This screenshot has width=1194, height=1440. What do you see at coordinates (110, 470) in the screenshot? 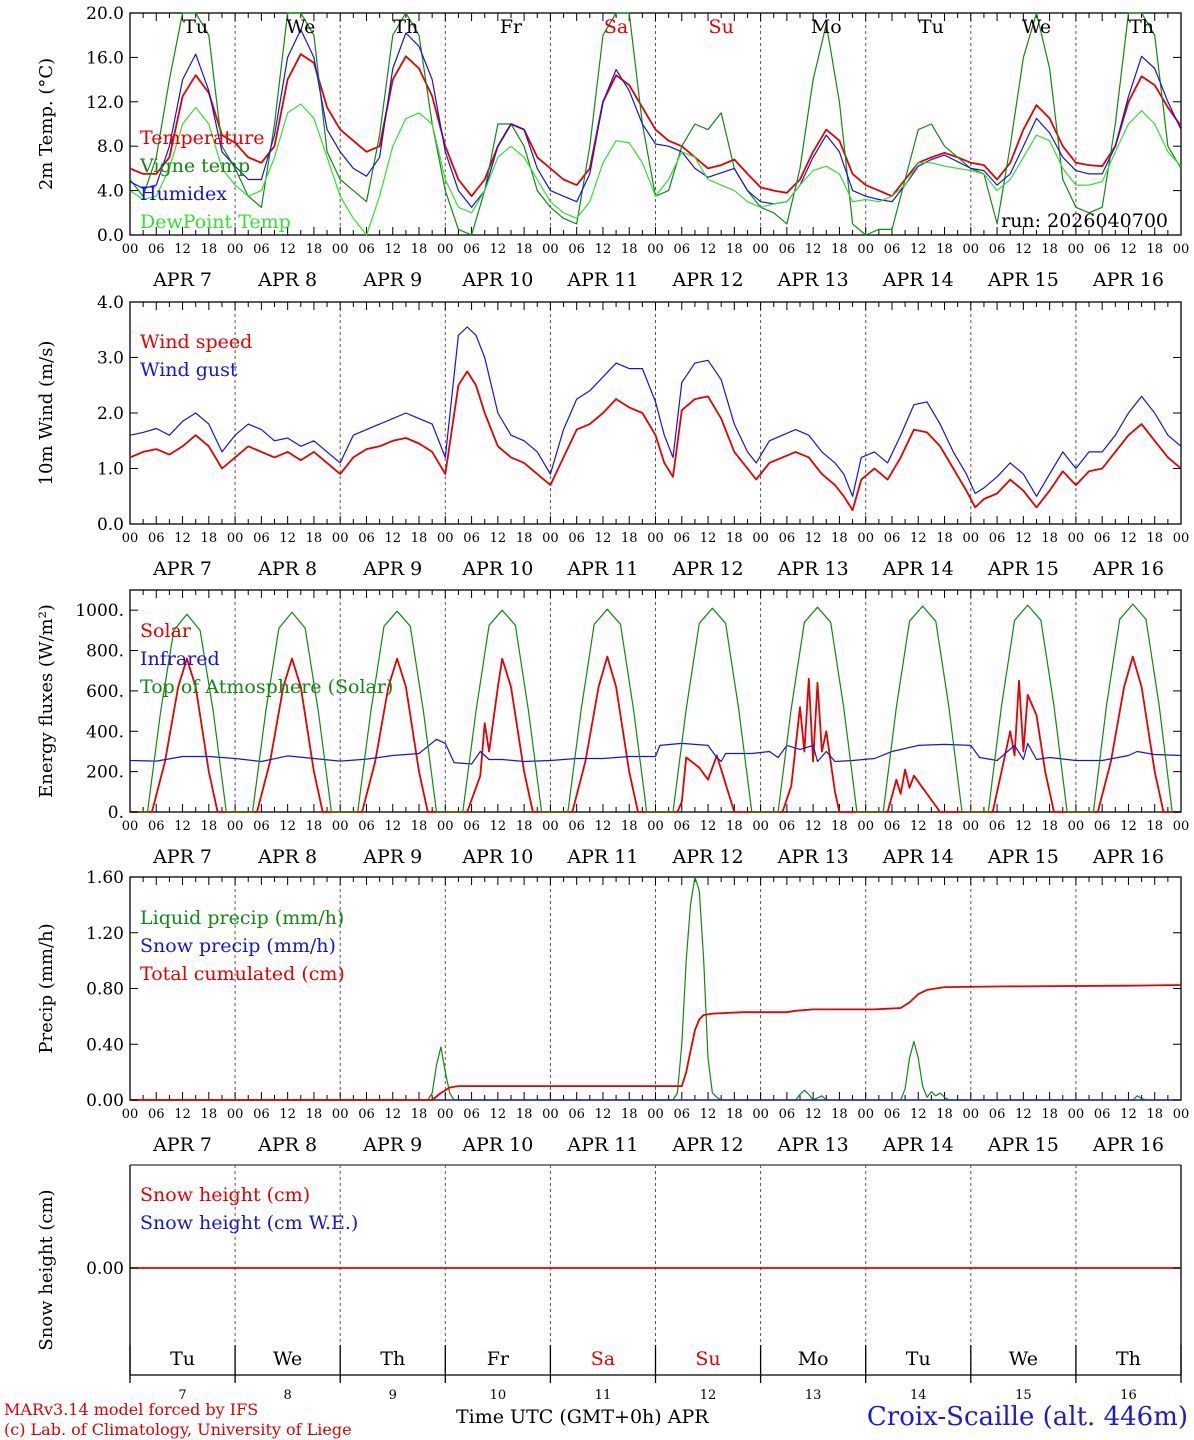
I see `y-tick-label: 1.0` at bounding box center [110, 470].